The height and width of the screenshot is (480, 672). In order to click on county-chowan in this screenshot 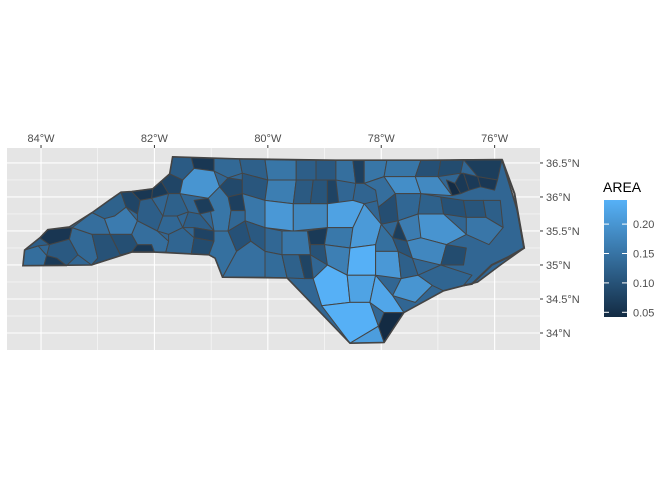, I will do `click(453, 188)`.